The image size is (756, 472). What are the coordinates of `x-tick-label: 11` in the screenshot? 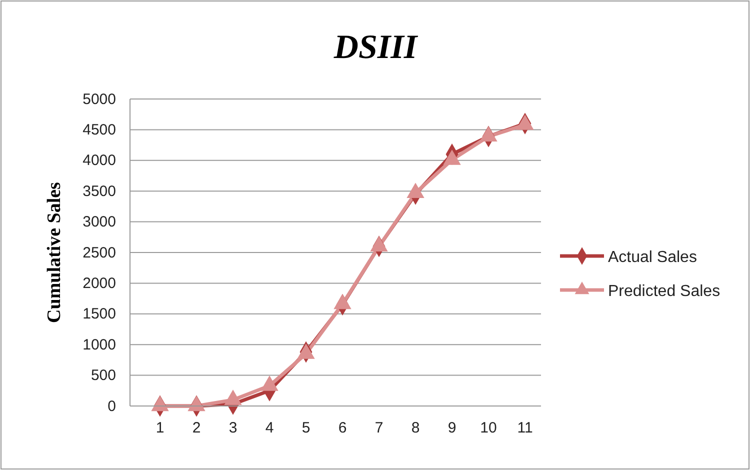 It's located at (525, 428).